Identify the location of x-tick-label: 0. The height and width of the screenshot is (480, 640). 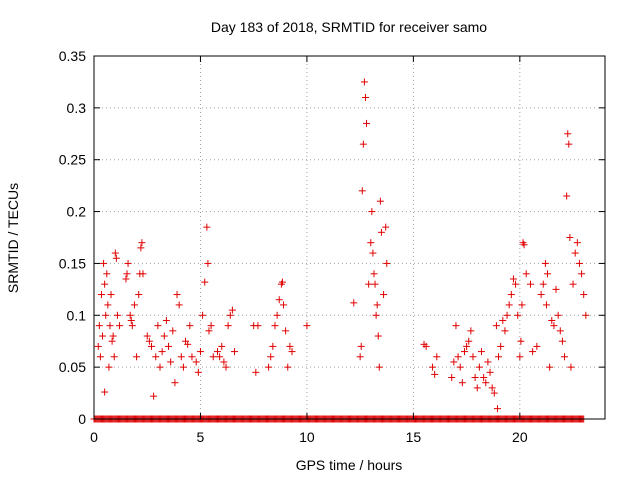
(94, 437).